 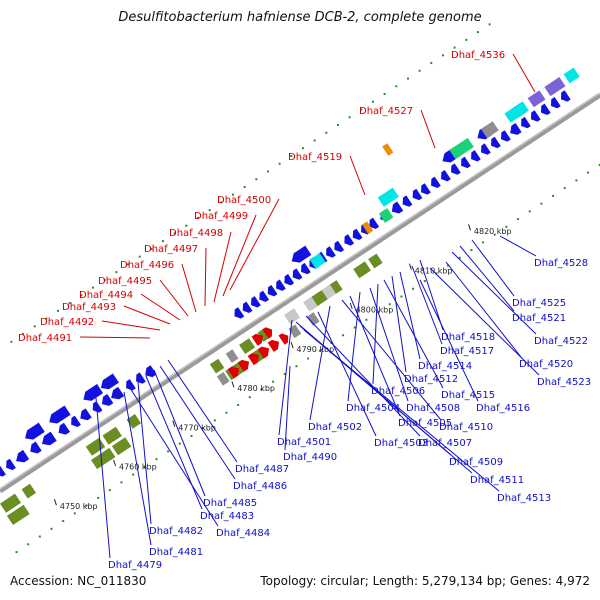 I want to click on forward-gene-label: Dhaf_4498, so click(x=196, y=233).